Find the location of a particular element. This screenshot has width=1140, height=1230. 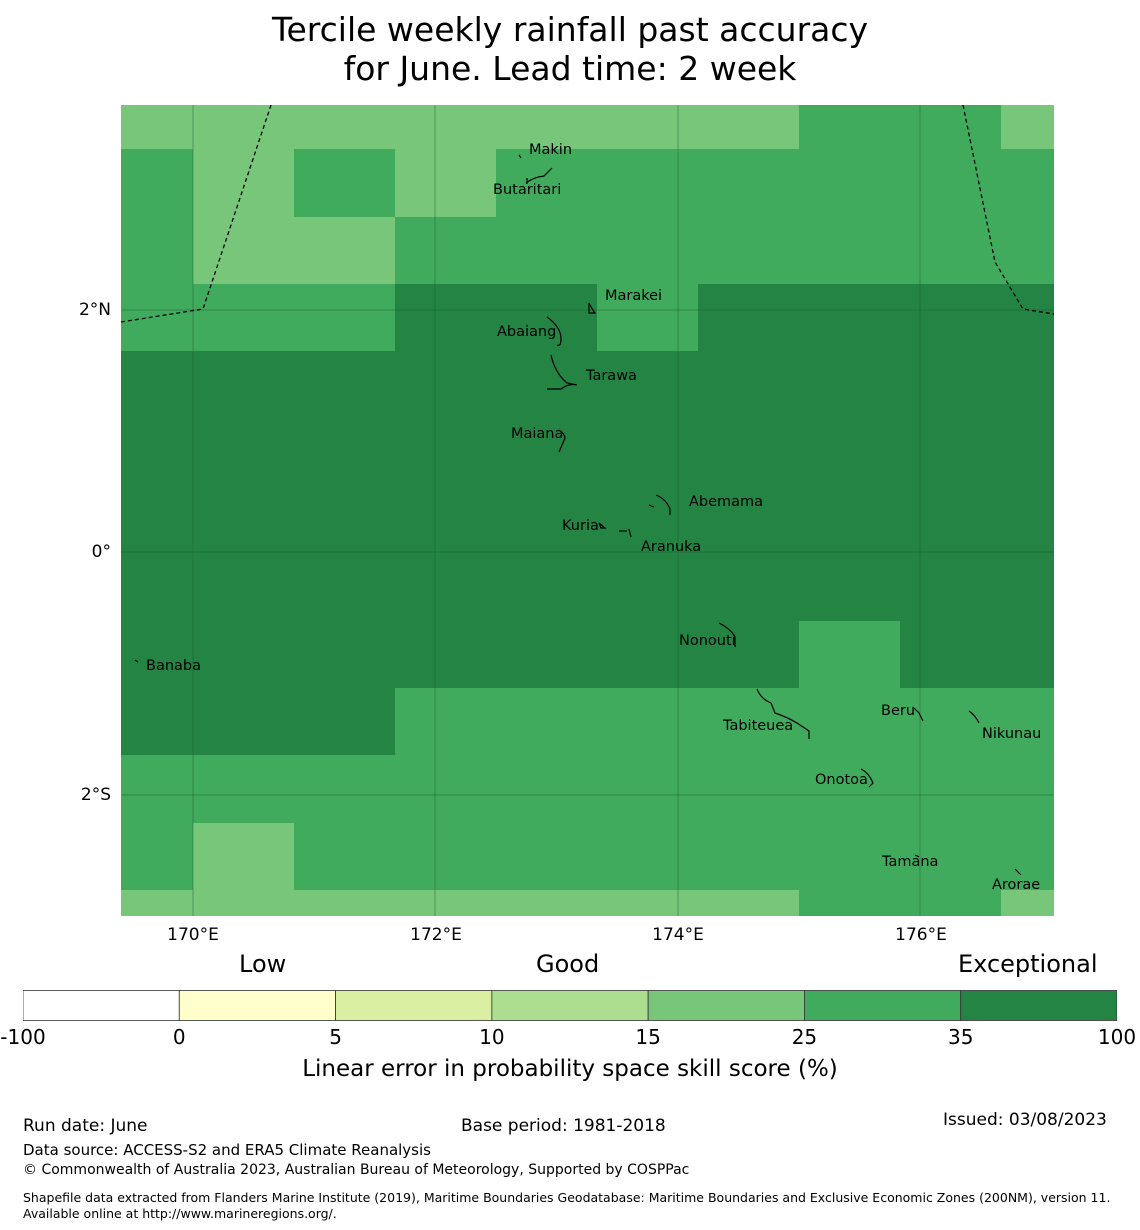

island-arorae is located at coordinates (1018, 872).